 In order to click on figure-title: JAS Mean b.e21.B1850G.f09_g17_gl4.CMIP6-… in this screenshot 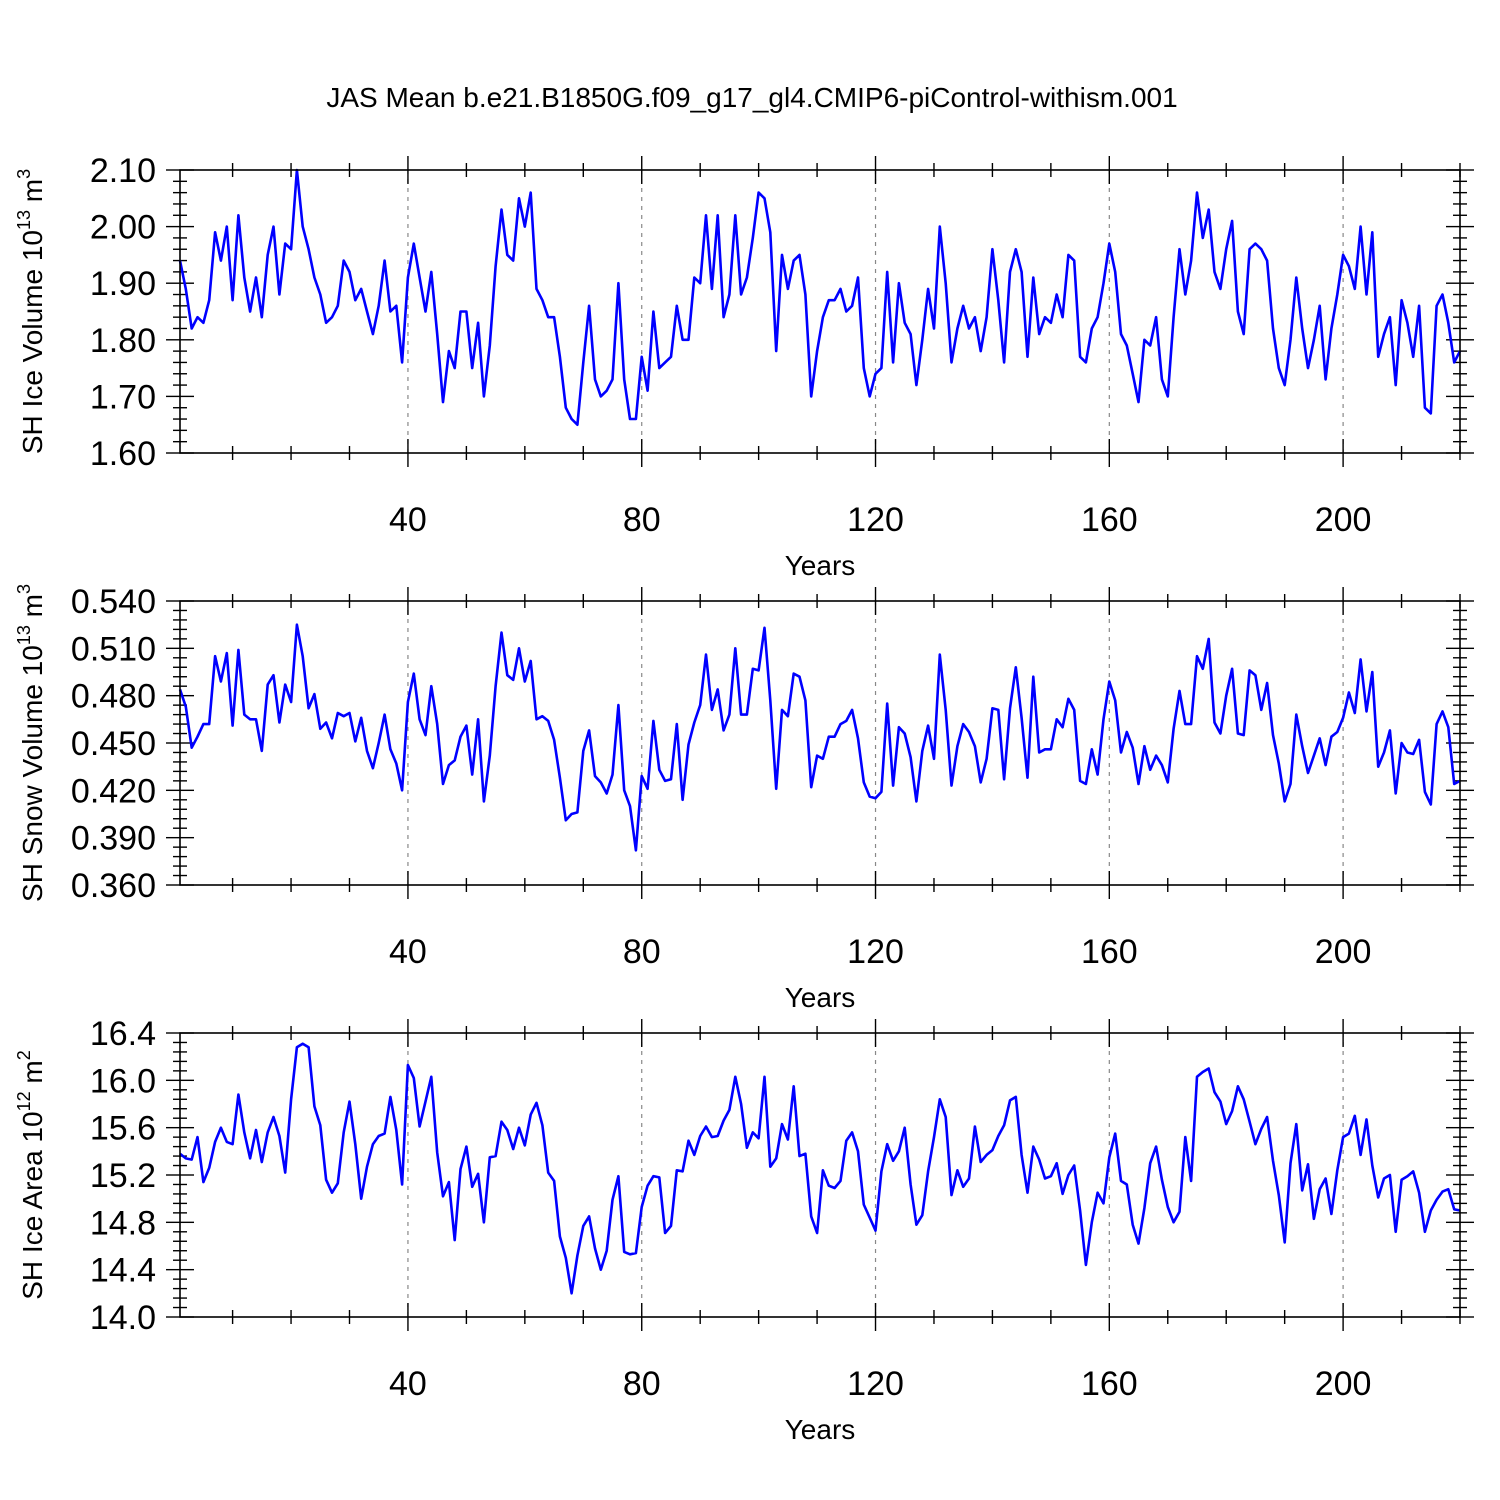, I will do `click(751, 97)`.